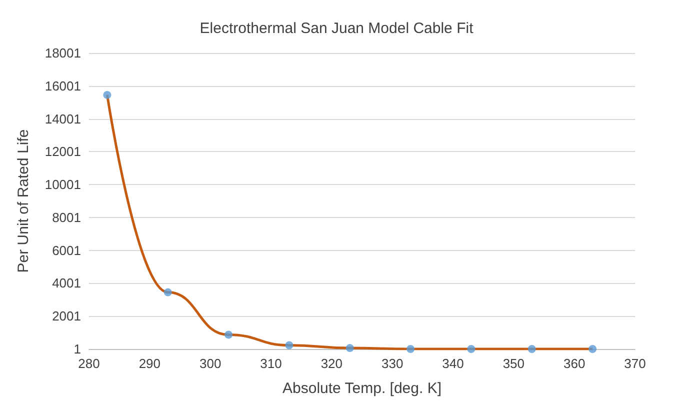 This screenshot has width=673, height=412. Describe the element at coordinates (513, 363) in the screenshot. I see `x-tick-label: 350` at that location.